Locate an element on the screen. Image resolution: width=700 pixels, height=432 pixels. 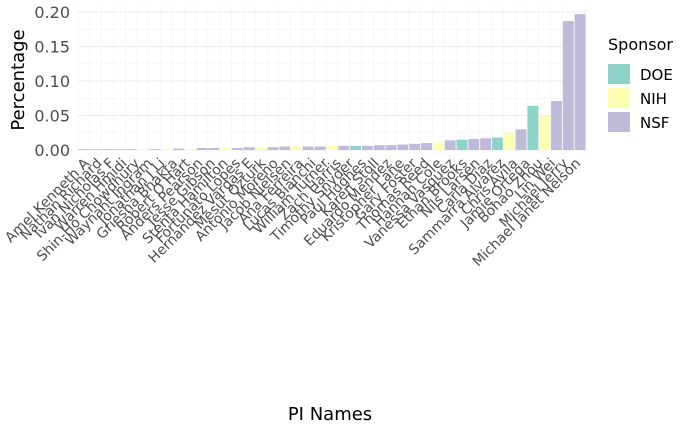
legend-label-nsf: NSF is located at coordinates (654, 123).